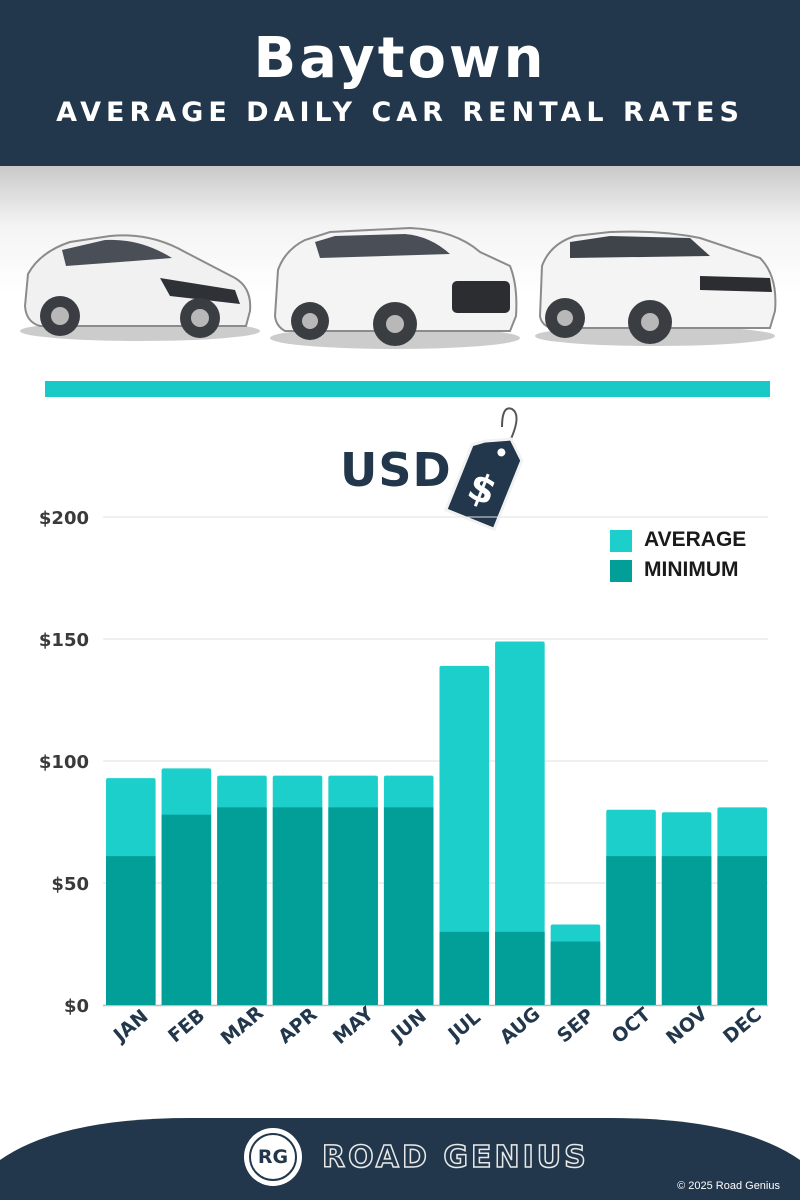 Image resolution: width=800 pixels, height=1200 pixels. I want to click on x-axis-ticks: JAN FEB MAR APR MAY JUN JUL AUG SEP OCT NOV DEC, so click(437, 1026).